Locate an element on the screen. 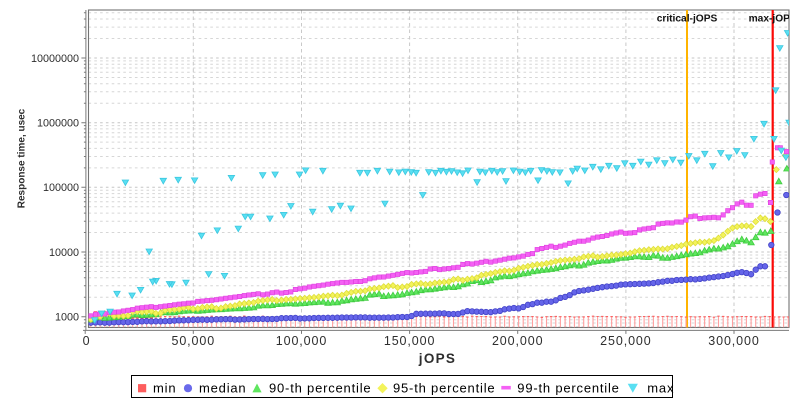 The width and height of the screenshot is (800, 400). svg-text: 50,000 is located at coordinates (193, 341).